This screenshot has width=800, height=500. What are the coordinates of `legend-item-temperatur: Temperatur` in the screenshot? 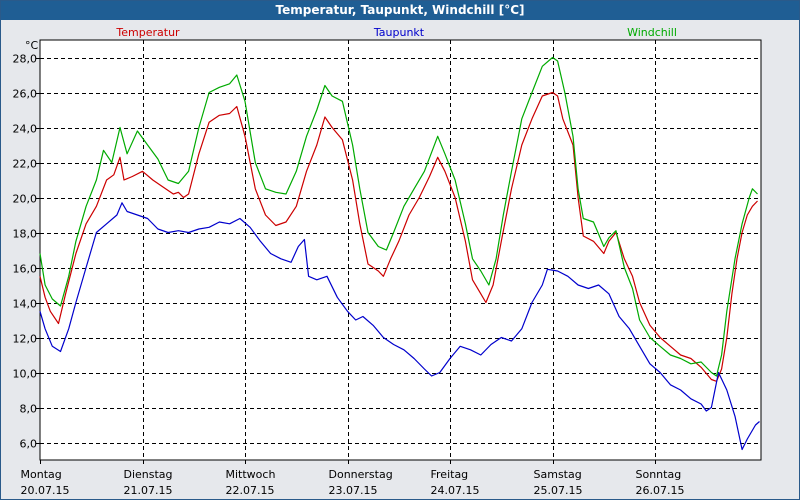 It's located at (147, 32).